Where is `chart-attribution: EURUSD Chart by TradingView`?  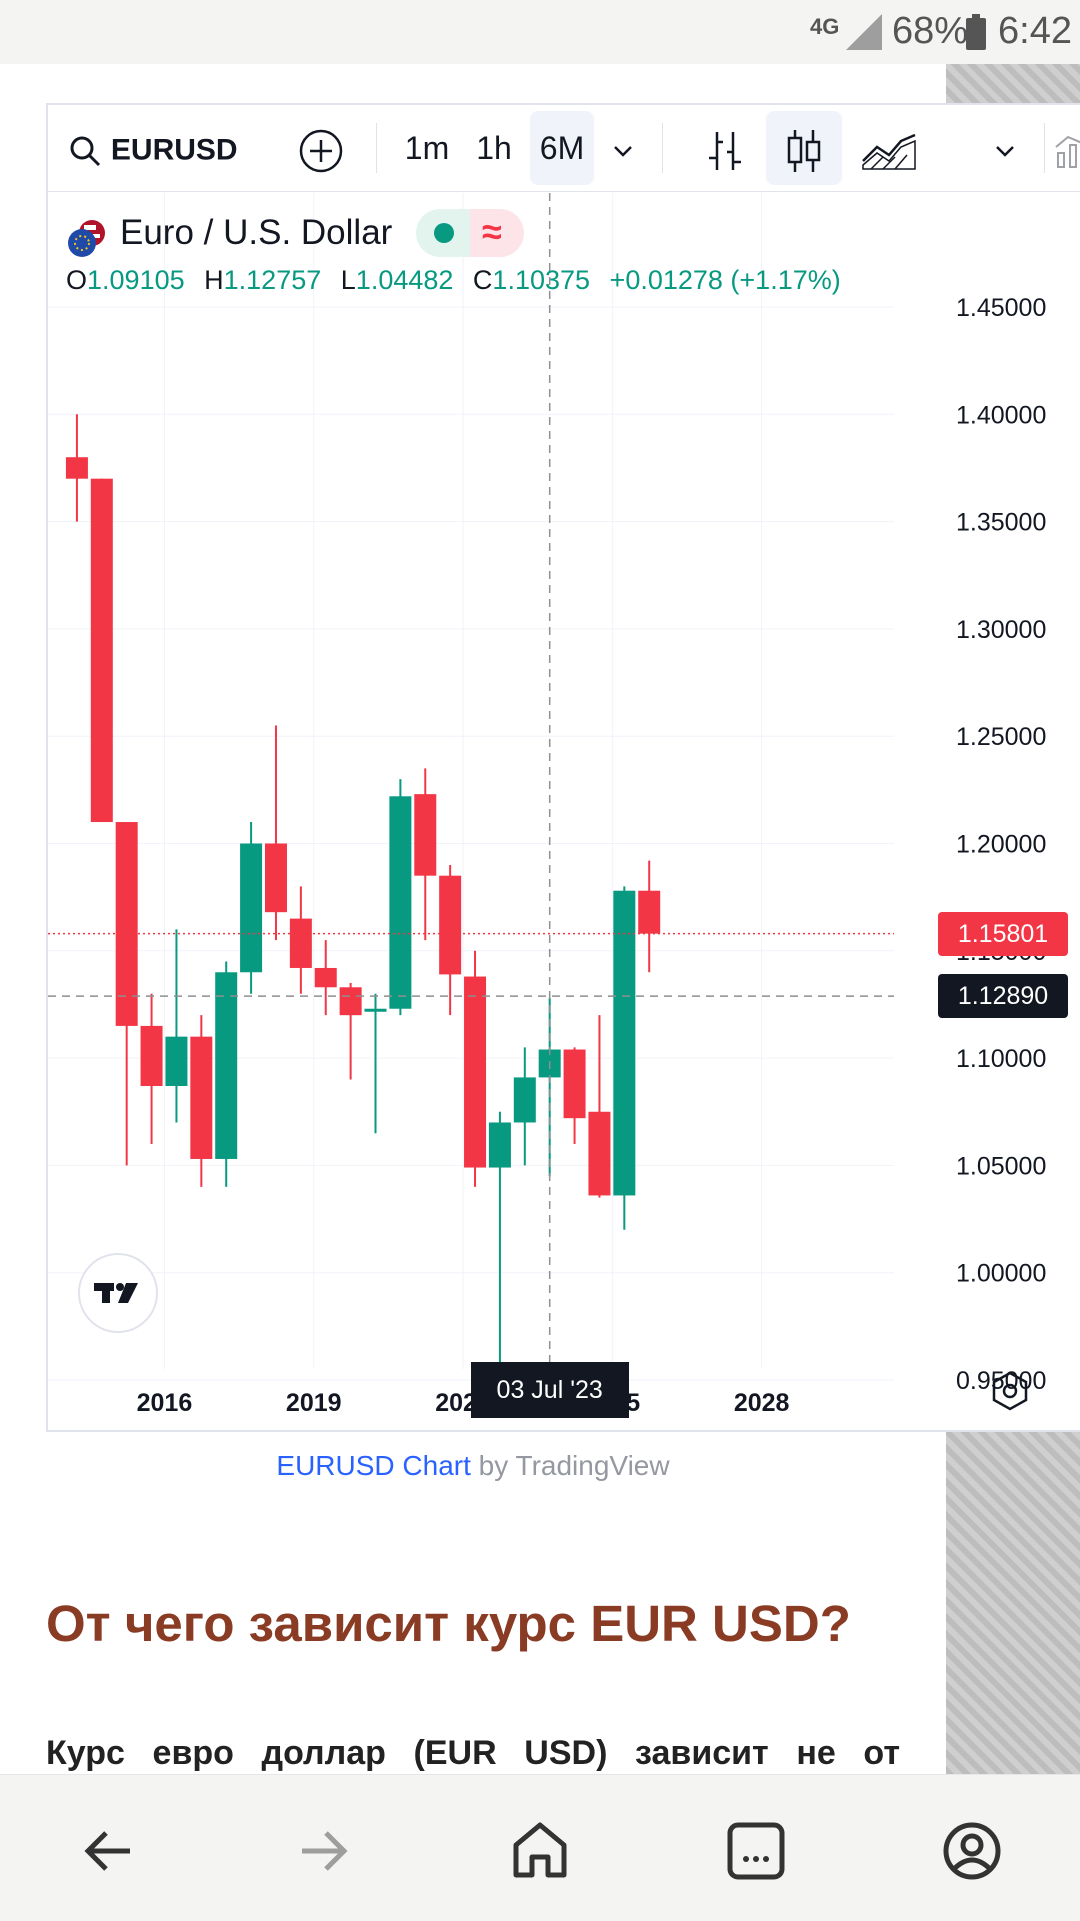
chart-attribution: EURUSD Chart by TradingView is located at coordinates (473, 1466).